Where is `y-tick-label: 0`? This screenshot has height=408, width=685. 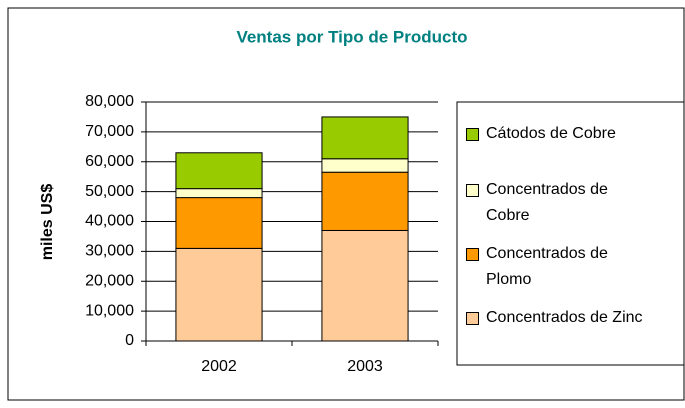 y-tick-label: 0 is located at coordinates (129, 340).